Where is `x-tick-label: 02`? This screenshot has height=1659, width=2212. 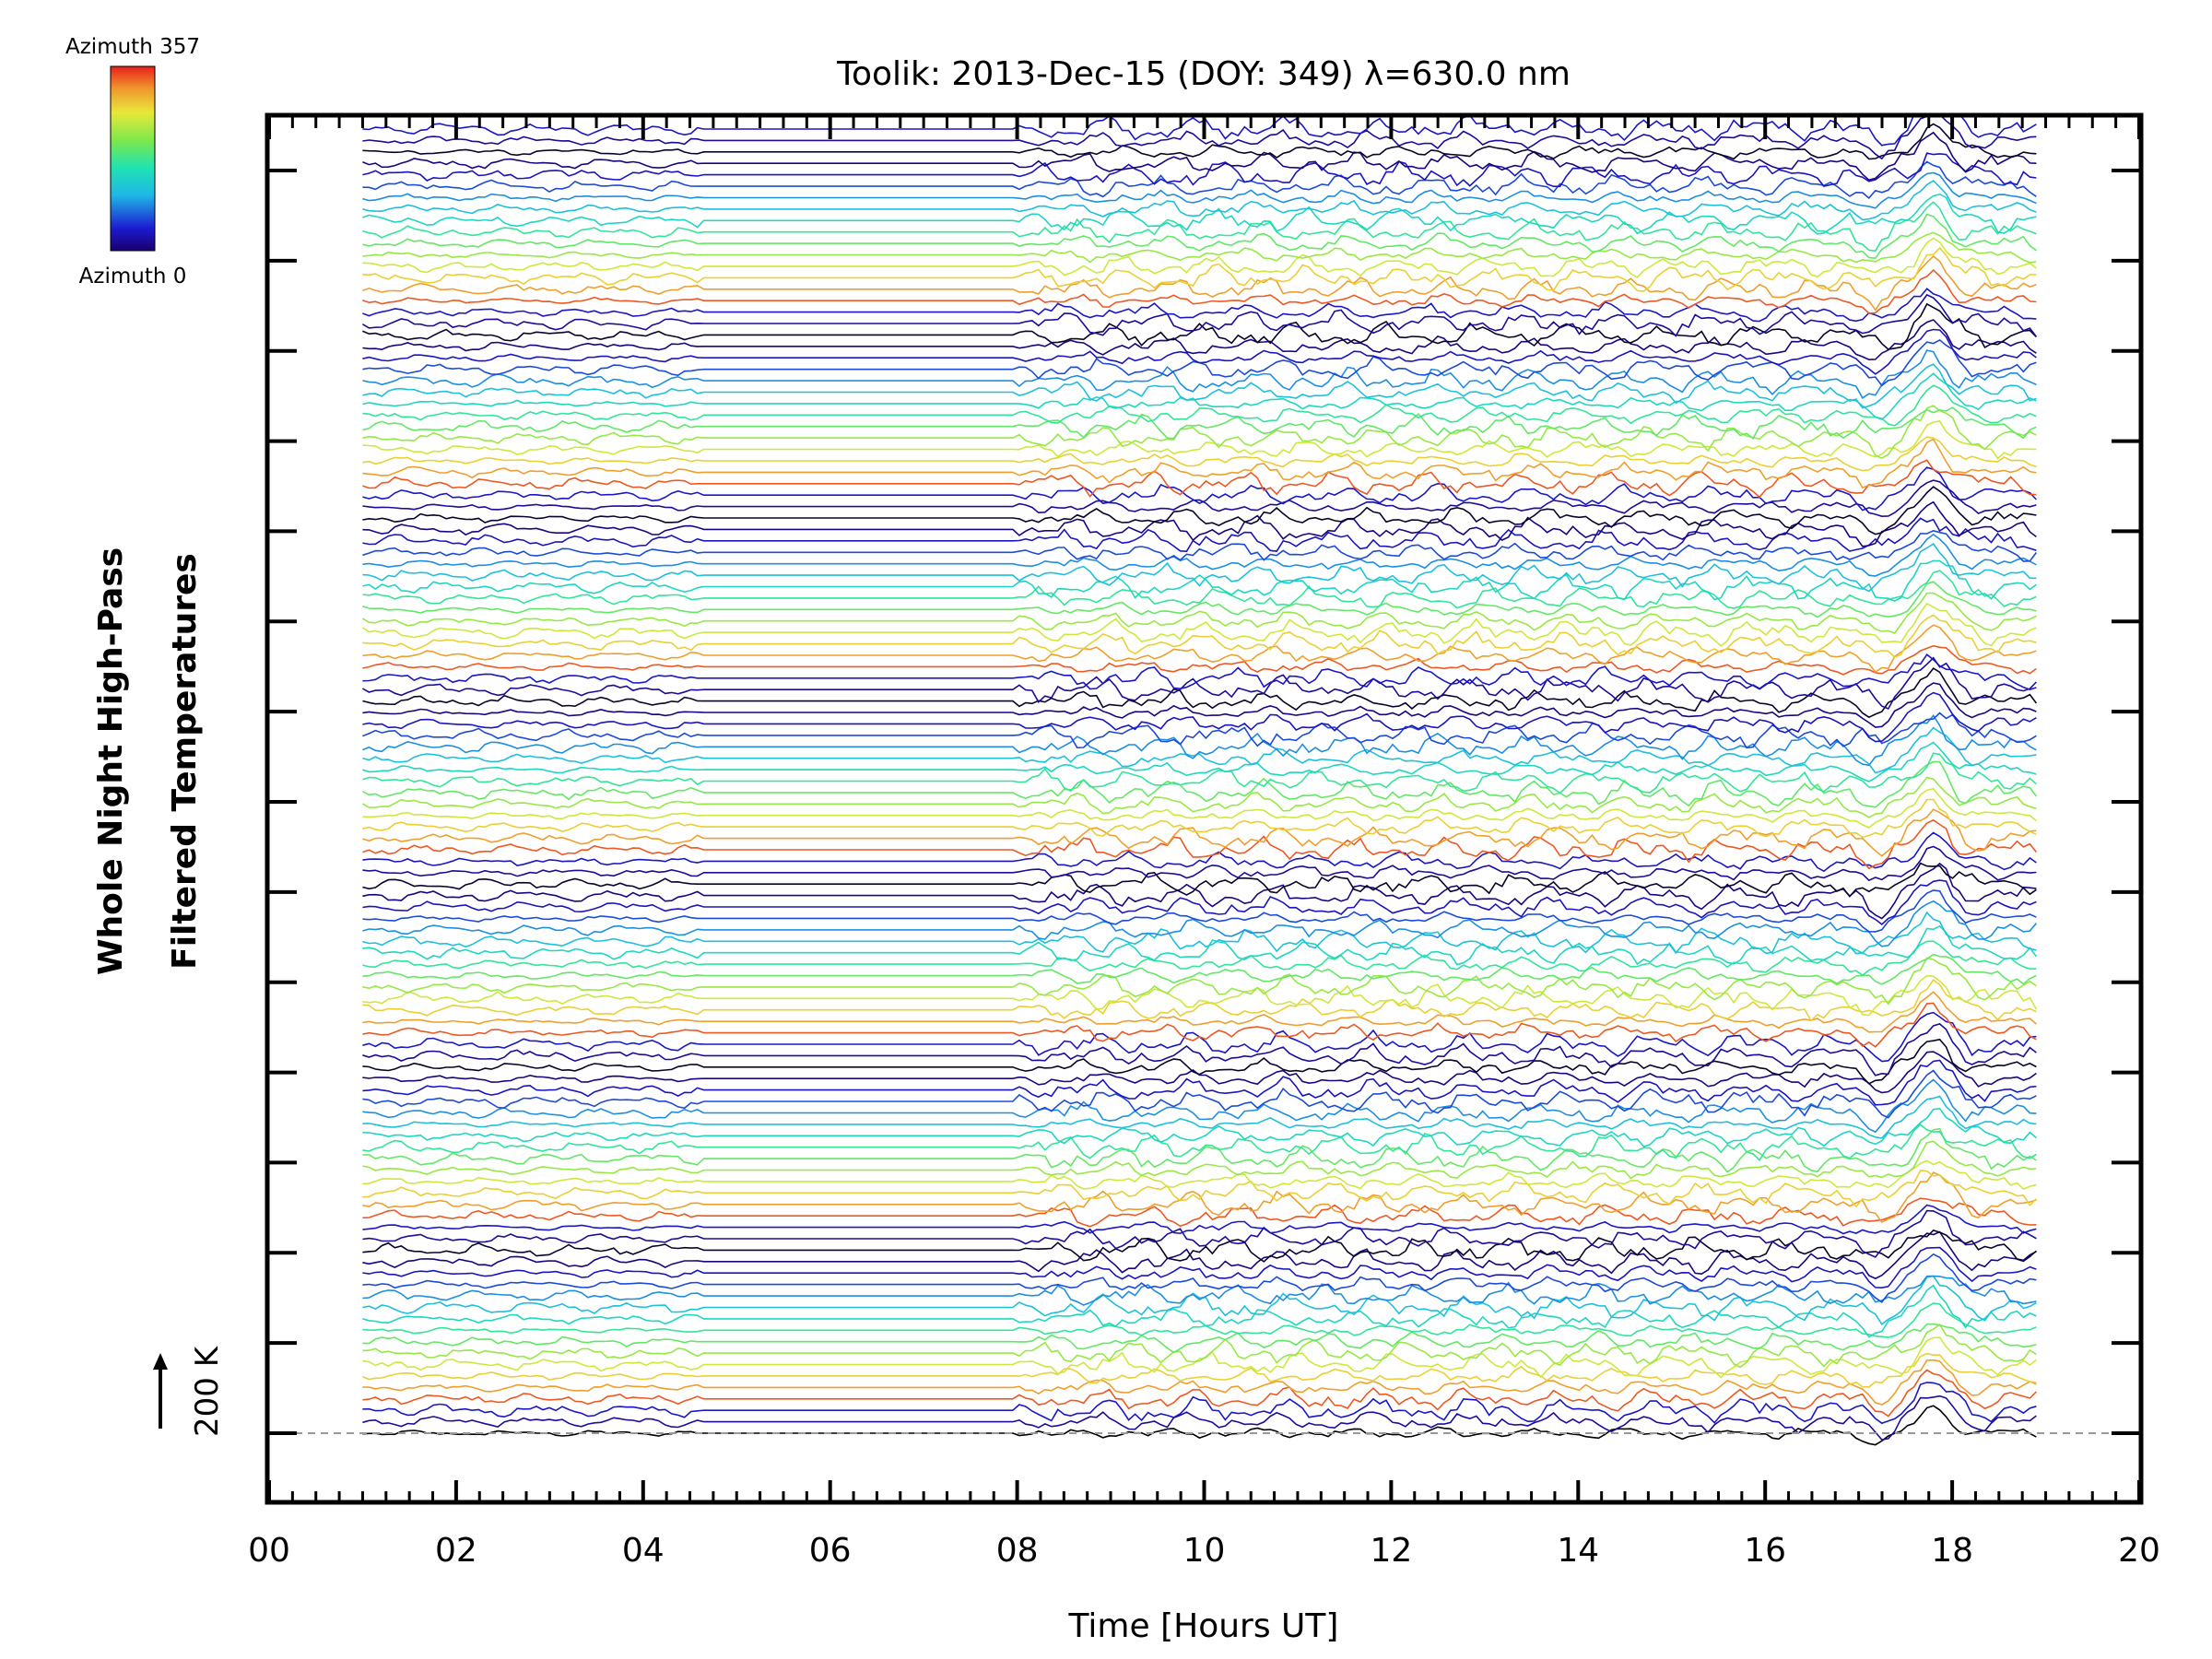 x-tick-label: 02 is located at coordinates (456, 1551).